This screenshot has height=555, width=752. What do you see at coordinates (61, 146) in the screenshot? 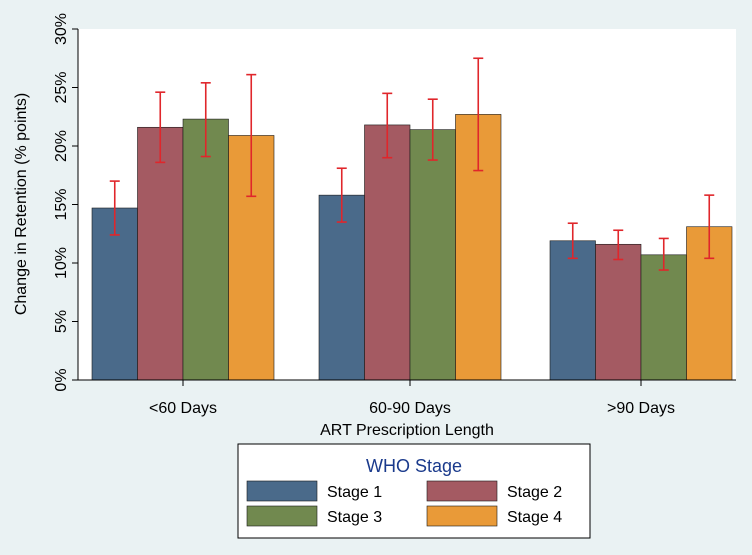
I see `y-tick-label: 20%` at bounding box center [61, 146].